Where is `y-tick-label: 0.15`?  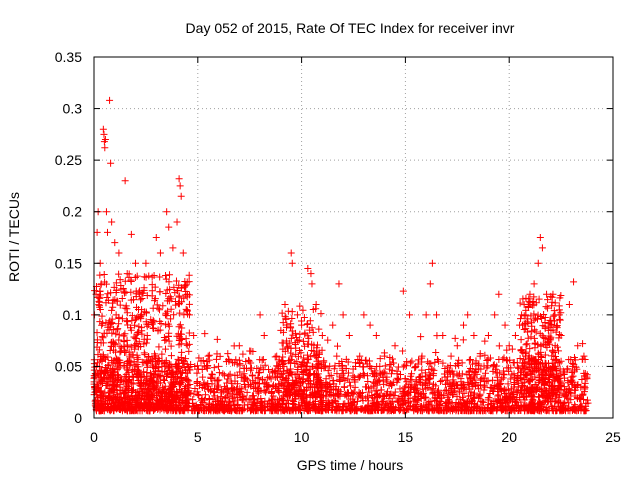 y-tick-label: 0.15 is located at coordinates (68, 263).